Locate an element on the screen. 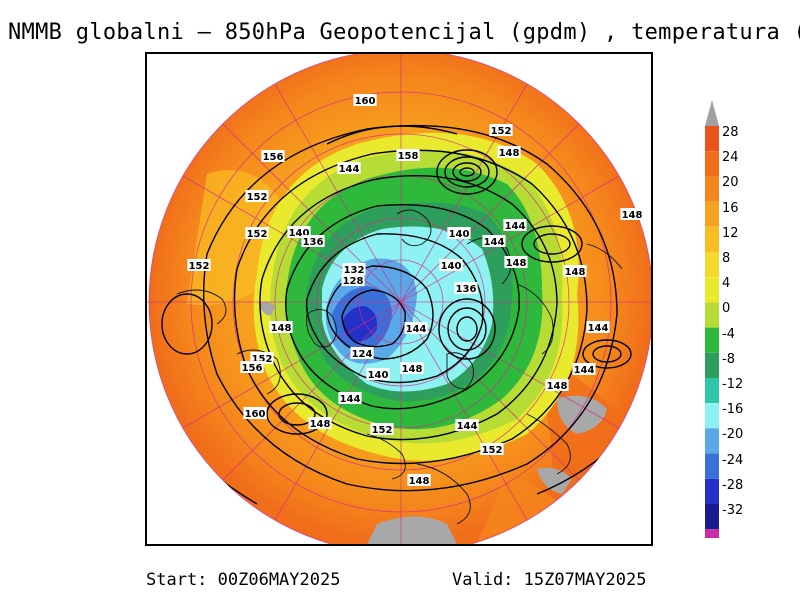  contour-label: 132 is located at coordinates (354, 269).